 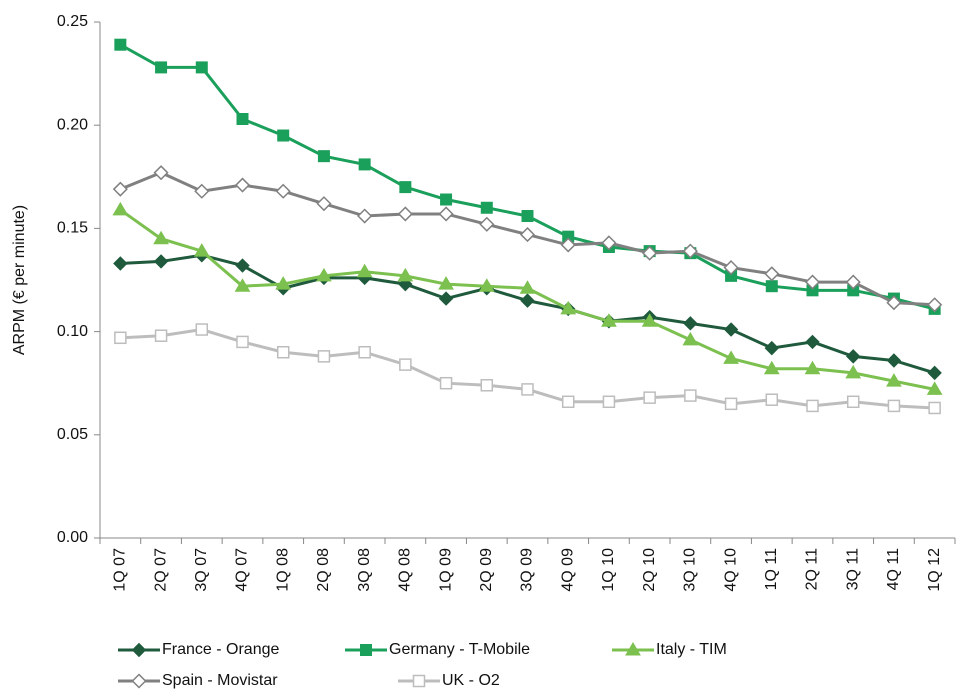 I want to click on x-tick-label: 2Q 08, so click(x=323, y=570).